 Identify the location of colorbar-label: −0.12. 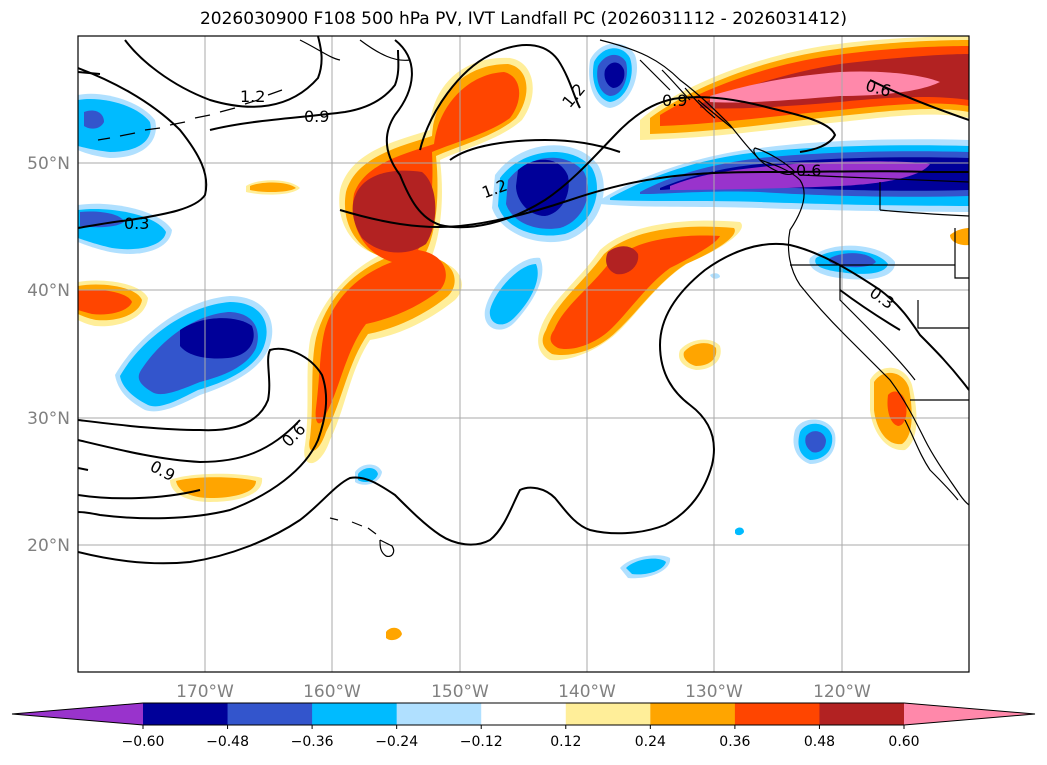
(481, 742).